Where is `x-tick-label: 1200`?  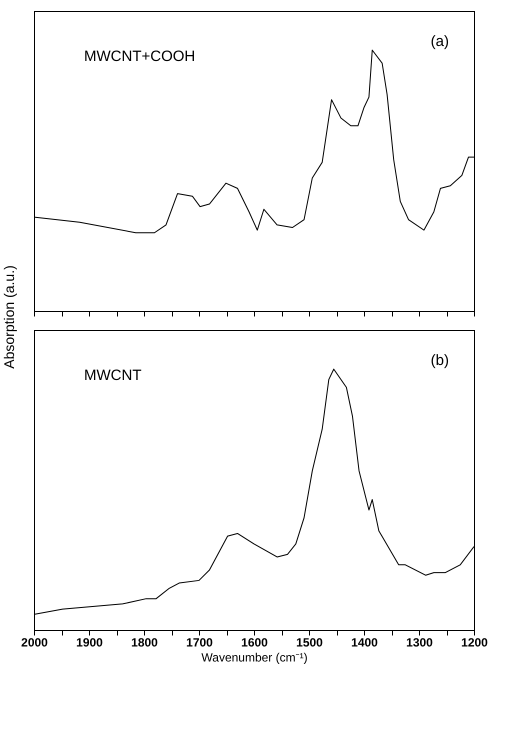 x-tick-label: 1200 is located at coordinates (474, 643).